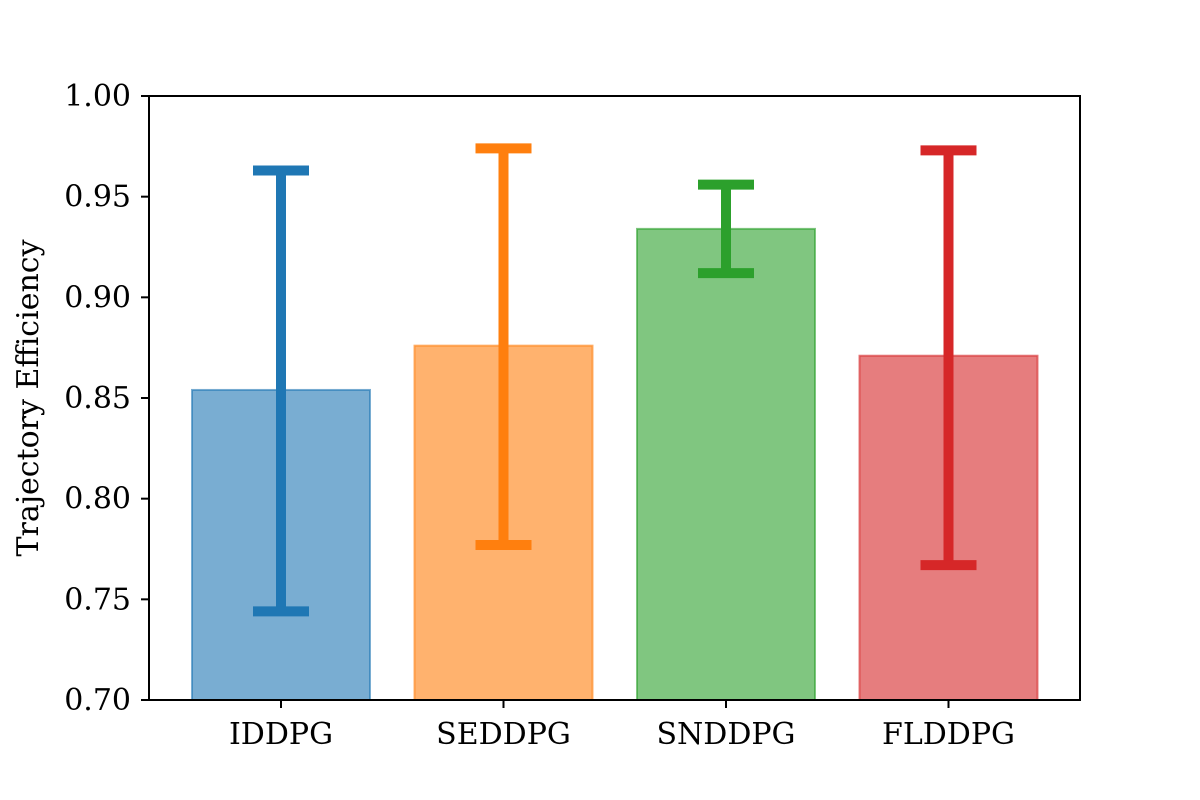 Image resolution: width=1200 pixels, height=800 pixels. Describe the element at coordinates (503, 346) in the screenshot. I see `error-bar-seddpg` at that location.